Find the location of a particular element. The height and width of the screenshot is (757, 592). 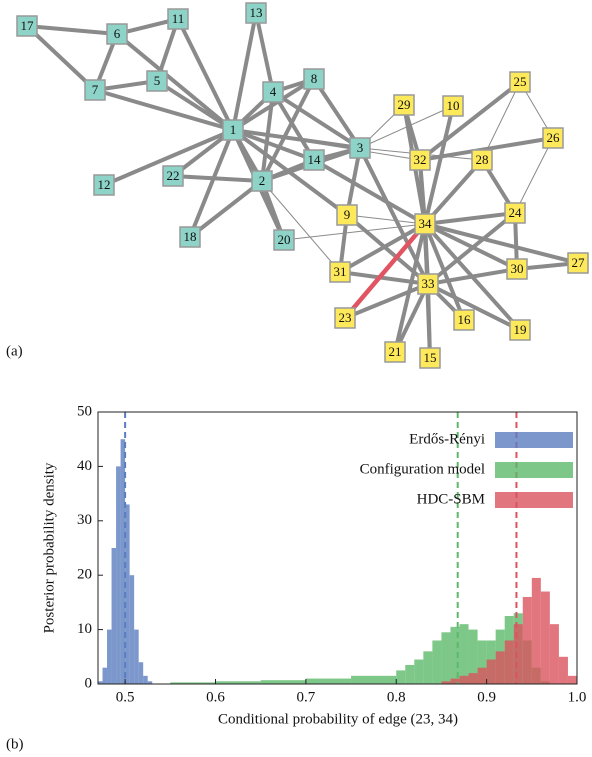

node-label: 29 is located at coordinates (404, 104).